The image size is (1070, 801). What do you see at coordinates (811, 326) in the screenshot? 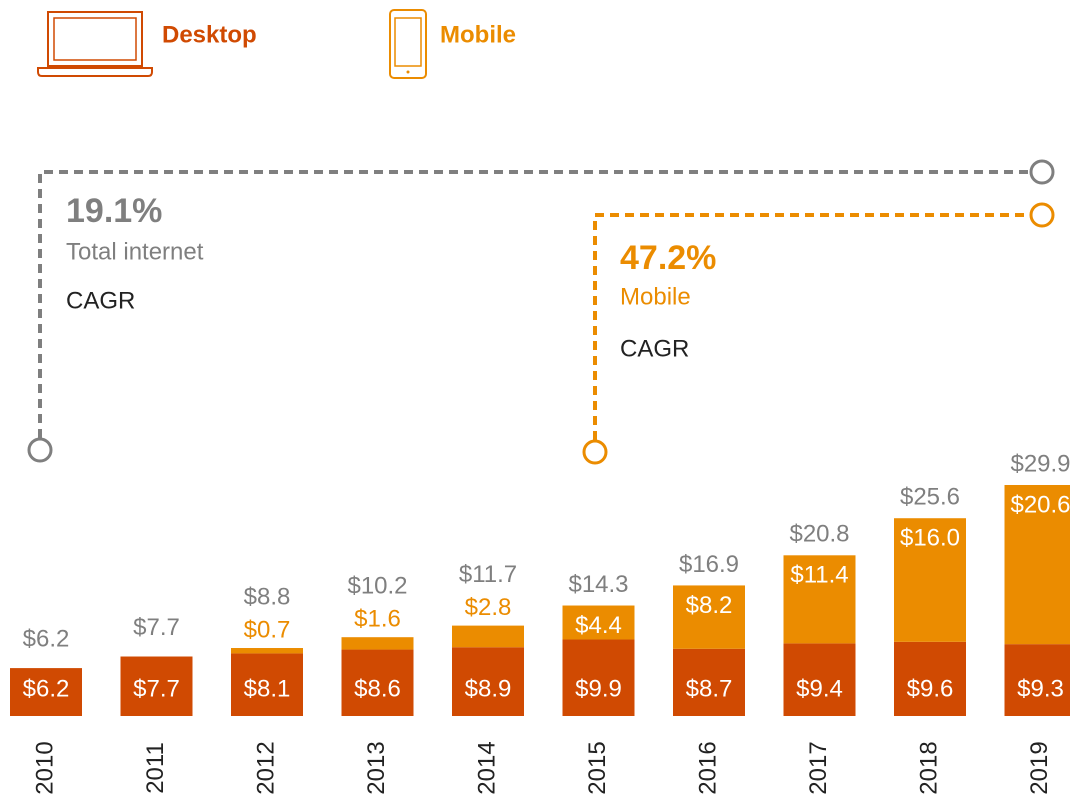
I see `mobile-bracket` at bounding box center [811, 326].